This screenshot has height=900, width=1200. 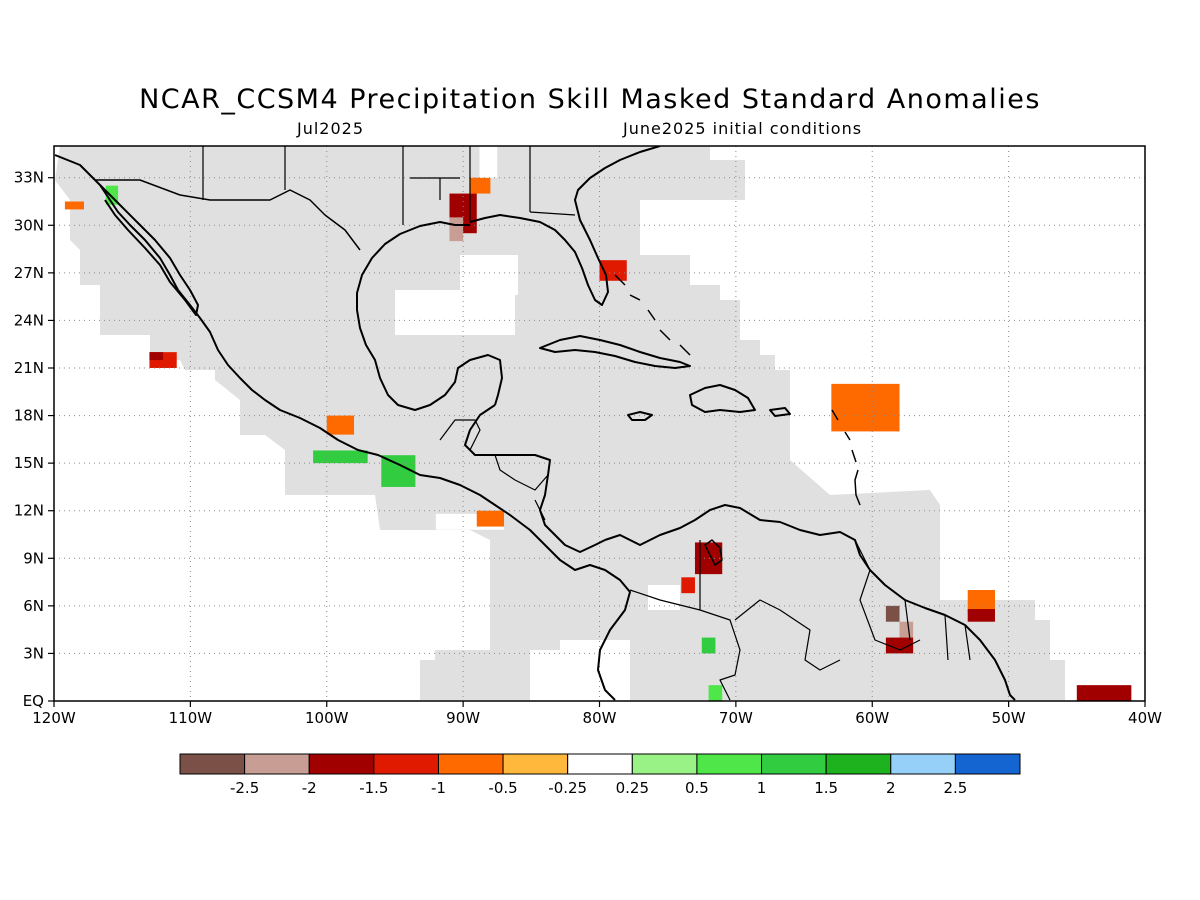 What do you see at coordinates (502, 788) in the screenshot?
I see `colorbar-label: -0.5` at bounding box center [502, 788].